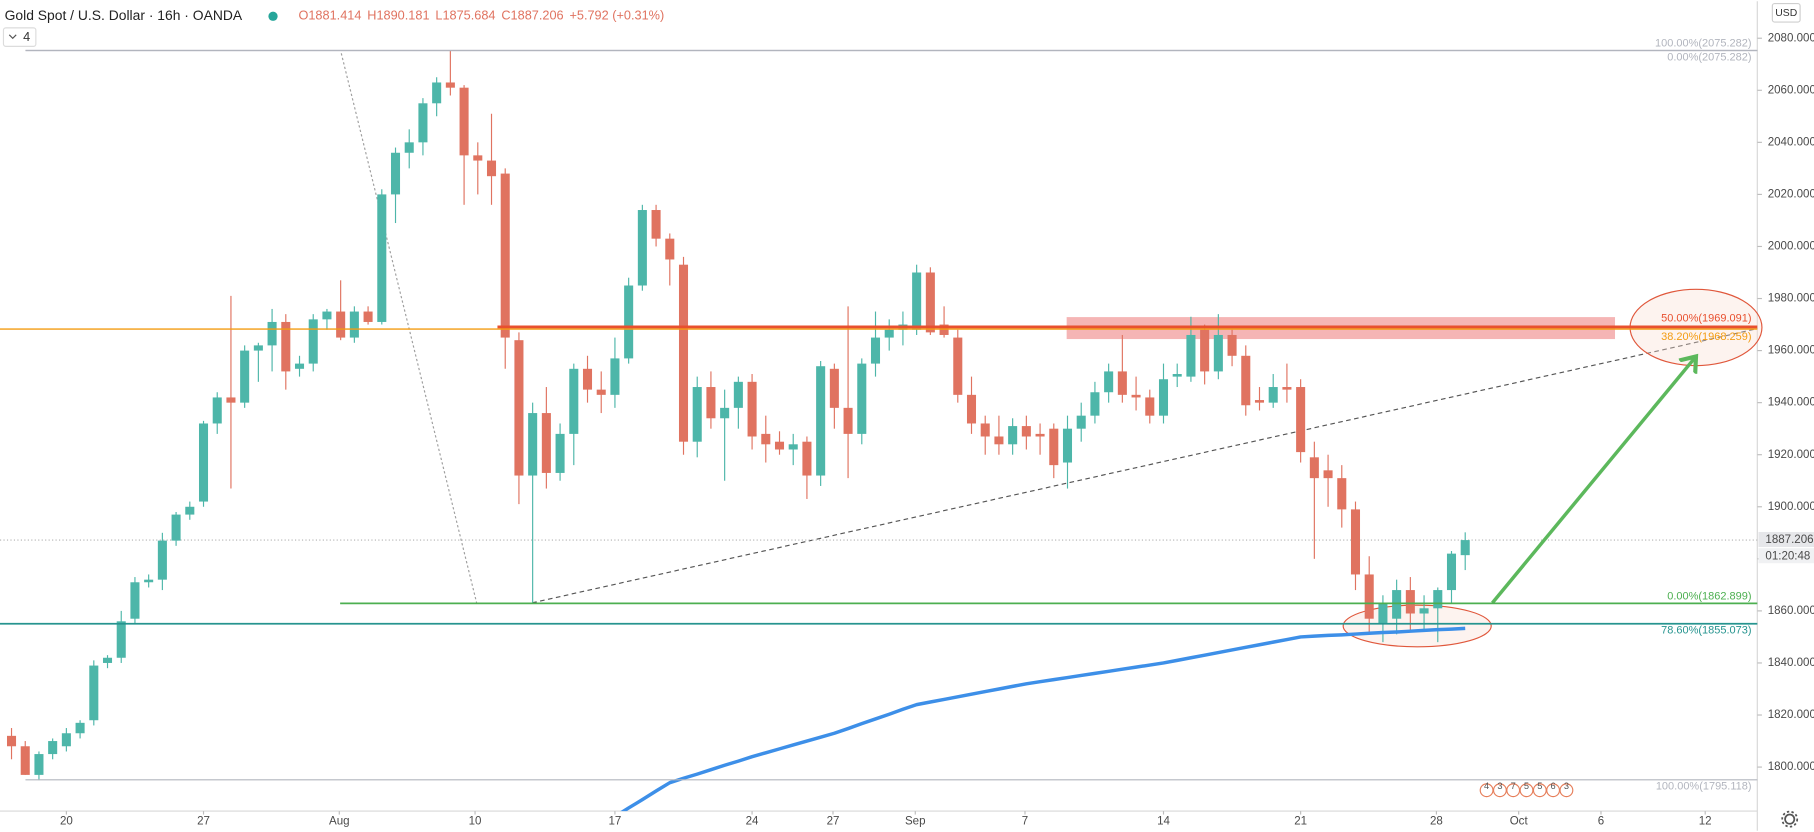 This screenshot has width=1814, height=832. Describe the element at coordinates (1163, 822) in the screenshot. I see `x-tick-label: 14` at that location.